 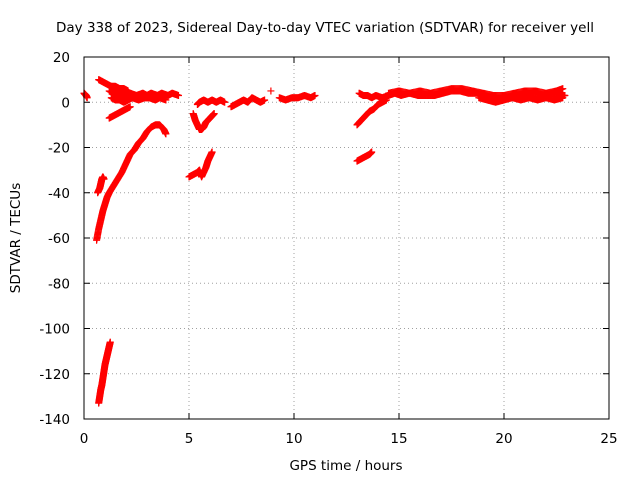 I want to click on x-tick-label: 15, so click(x=398, y=439).